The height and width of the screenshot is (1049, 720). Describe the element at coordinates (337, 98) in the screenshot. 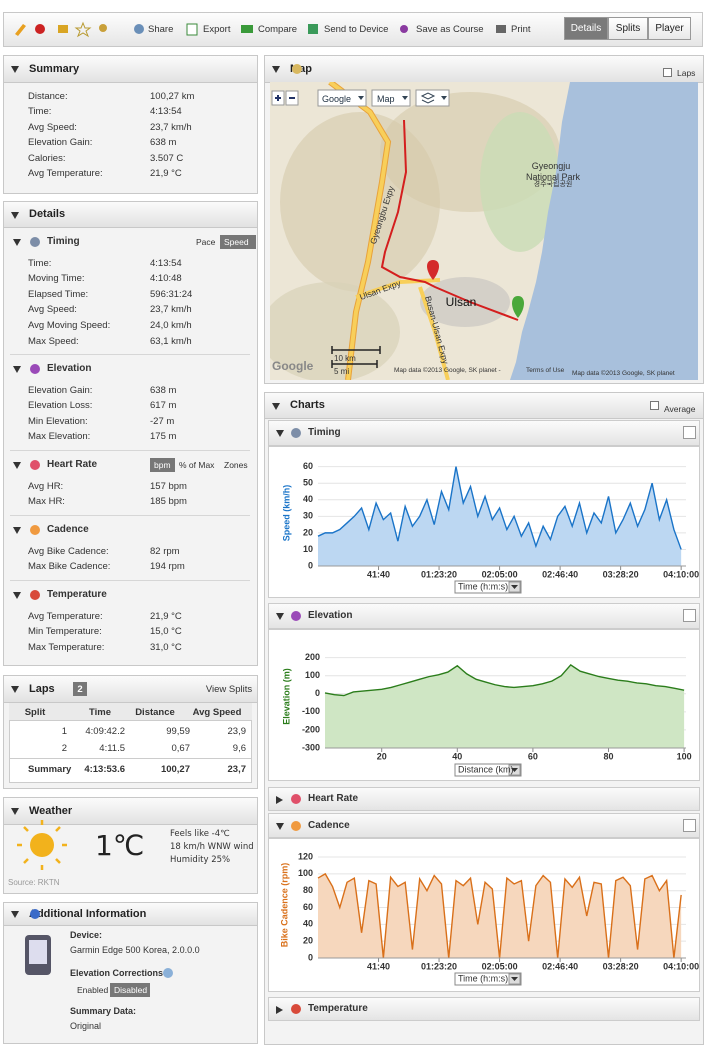

I see `map-control: Google` at that location.